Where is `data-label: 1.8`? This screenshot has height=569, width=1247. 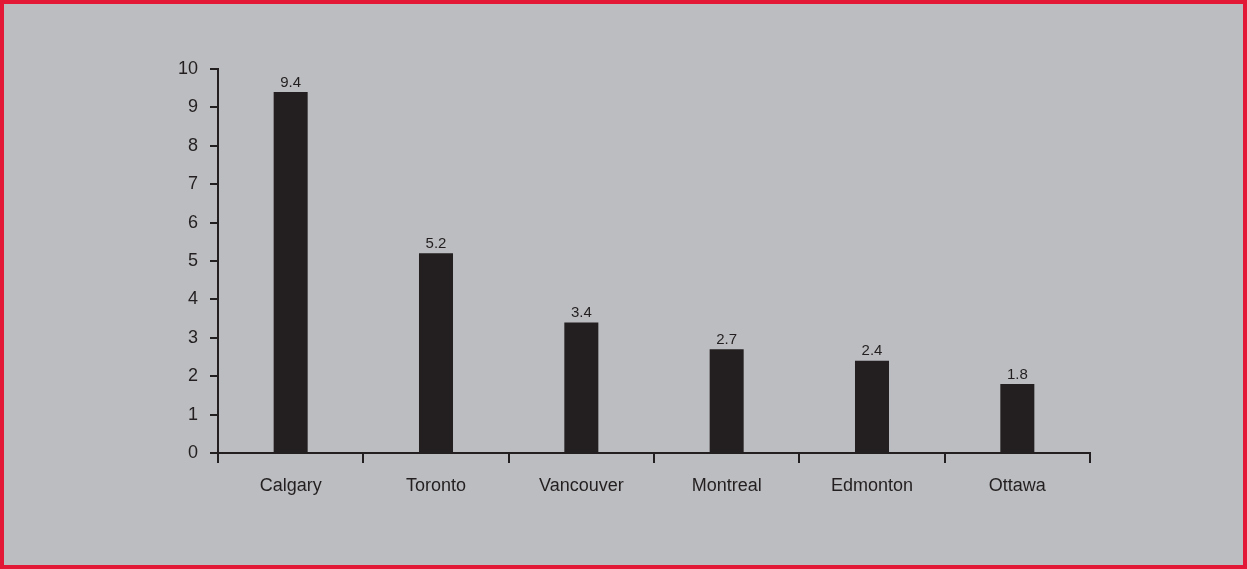 data-label: 1.8 is located at coordinates (1017, 373).